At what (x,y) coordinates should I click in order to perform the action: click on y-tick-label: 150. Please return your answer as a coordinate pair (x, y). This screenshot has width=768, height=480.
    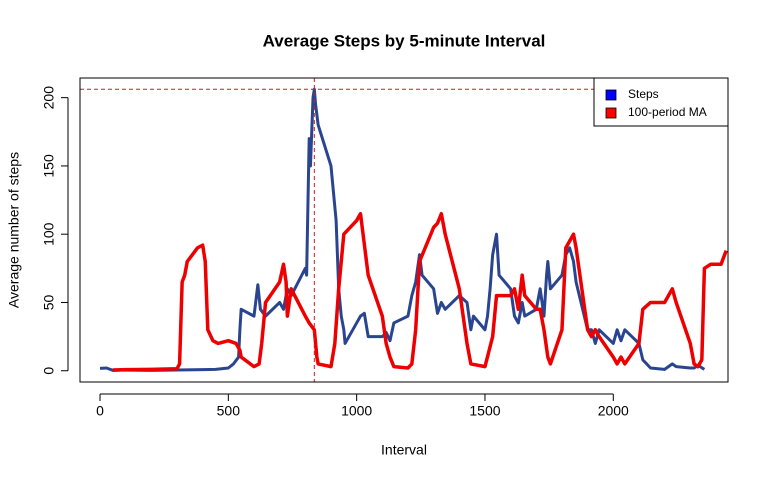
    Looking at the image, I should click on (49, 166).